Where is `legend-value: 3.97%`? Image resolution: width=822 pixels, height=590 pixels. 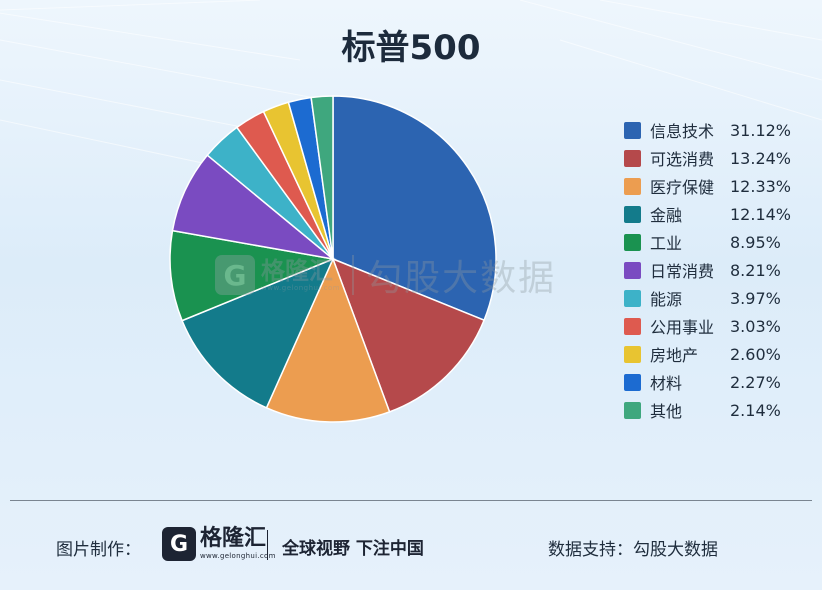 legend-value: 3.97% is located at coordinates (755, 298).